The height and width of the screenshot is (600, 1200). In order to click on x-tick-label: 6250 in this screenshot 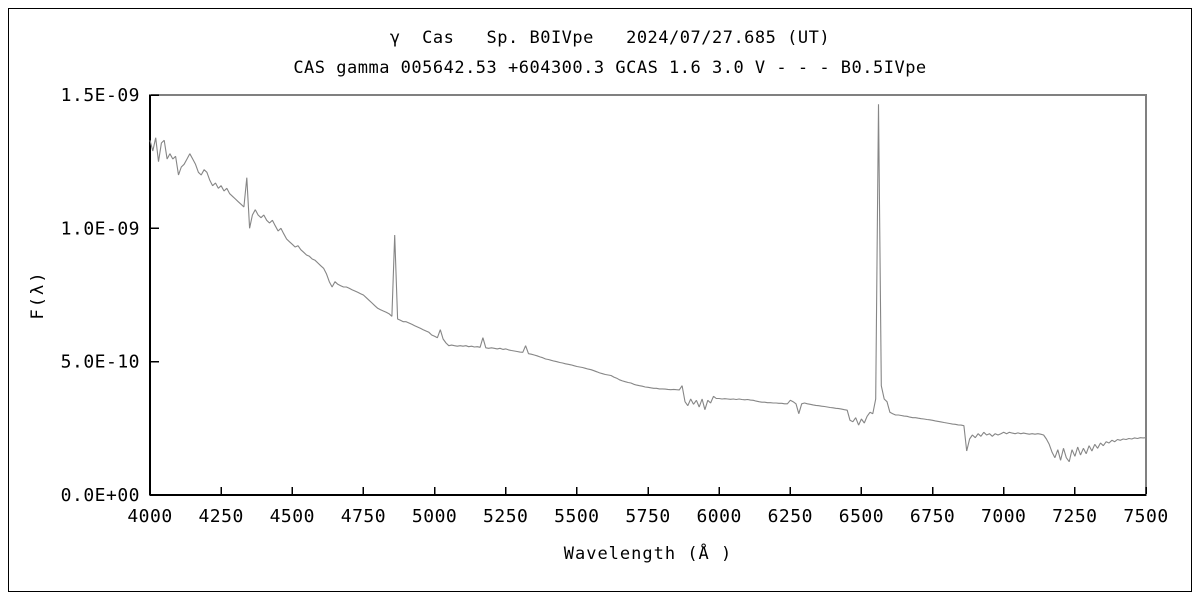, I will do `click(790, 516)`.